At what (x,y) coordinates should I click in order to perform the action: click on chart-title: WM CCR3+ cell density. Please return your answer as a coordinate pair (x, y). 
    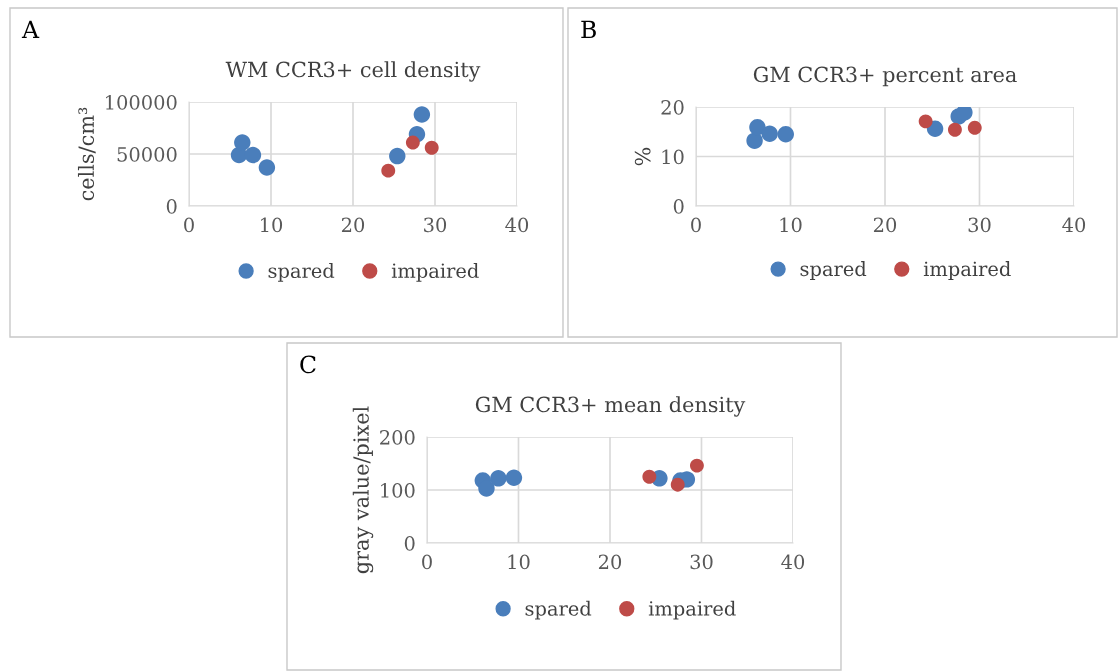
    Looking at the image, I should click on (353, 71).